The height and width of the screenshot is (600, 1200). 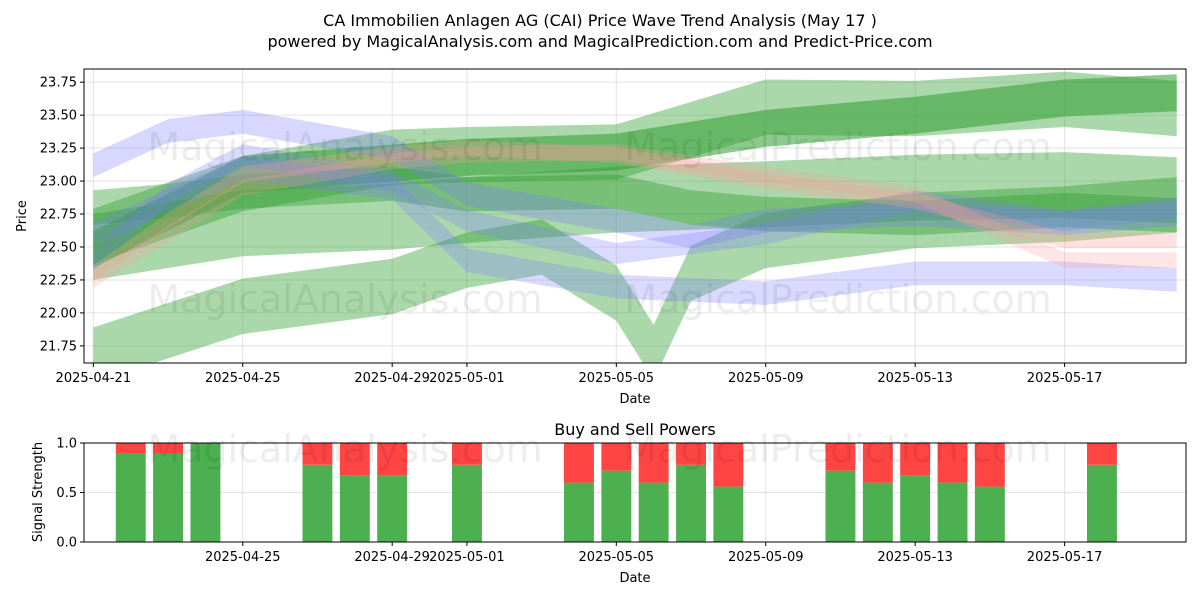 I want to click on watermark-analysis: MagicalAnalysis.com, so click(x=344, y=147).